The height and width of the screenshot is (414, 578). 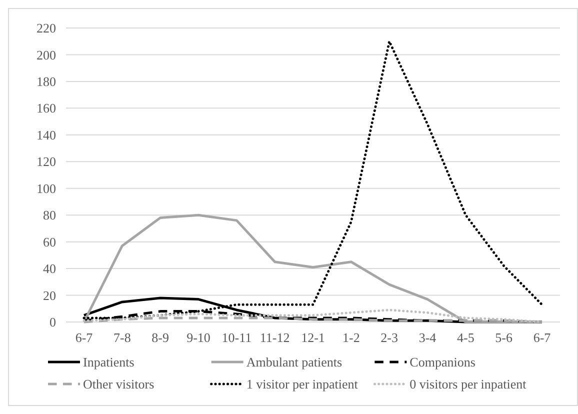 I want to click on x-tick-label: 8-9, so click(x=161, y=337).